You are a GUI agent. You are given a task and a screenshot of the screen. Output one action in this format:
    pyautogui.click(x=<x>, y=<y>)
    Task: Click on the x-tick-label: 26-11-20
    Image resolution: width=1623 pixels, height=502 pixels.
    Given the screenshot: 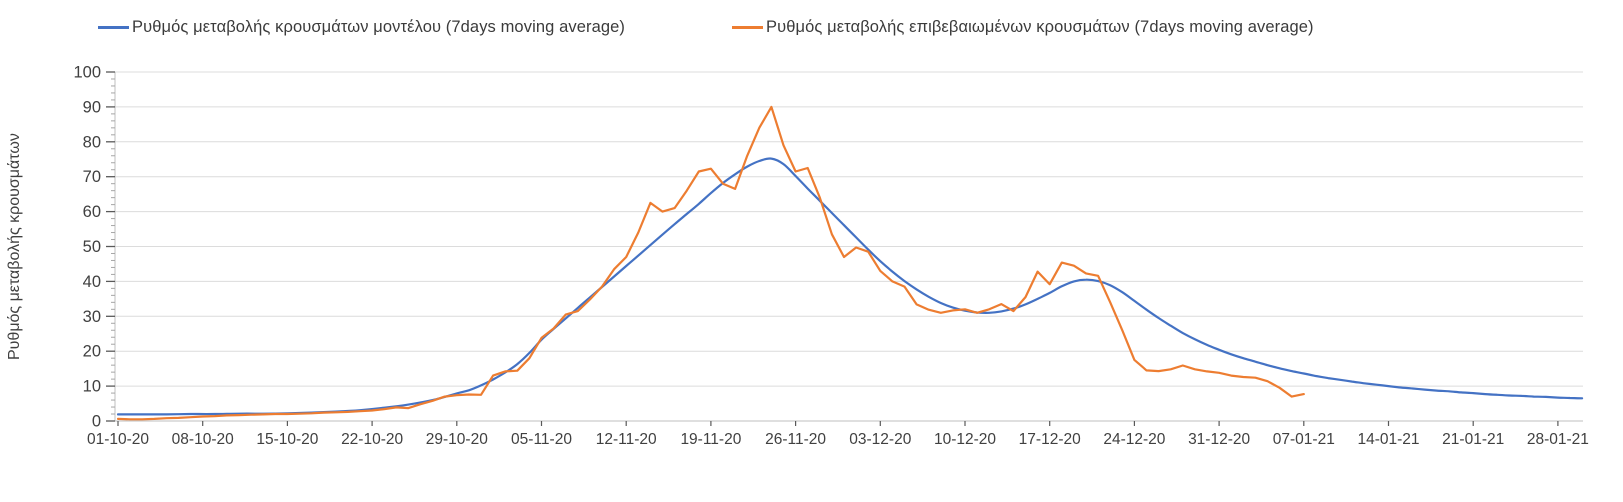 What is the action you would take?
    pyautogui.click(x=795, y=439)
    